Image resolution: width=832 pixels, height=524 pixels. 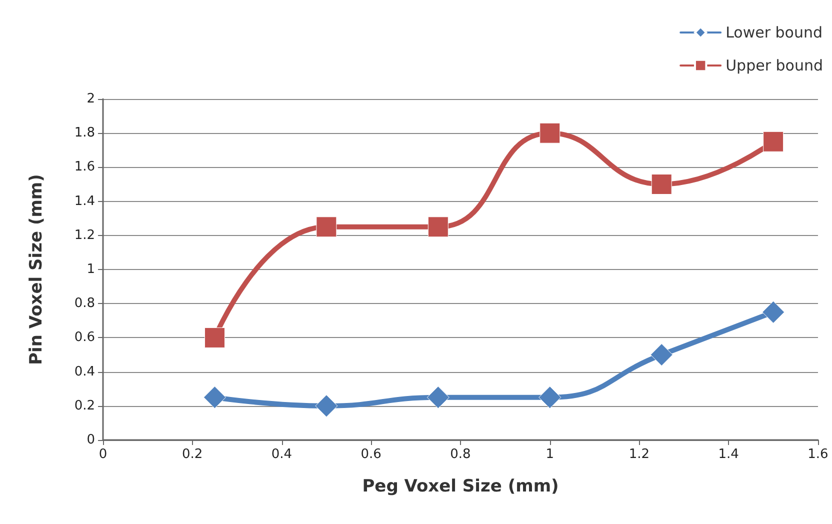 I want to click on y-tick-label: 1.6, so click(x=84, y=167).